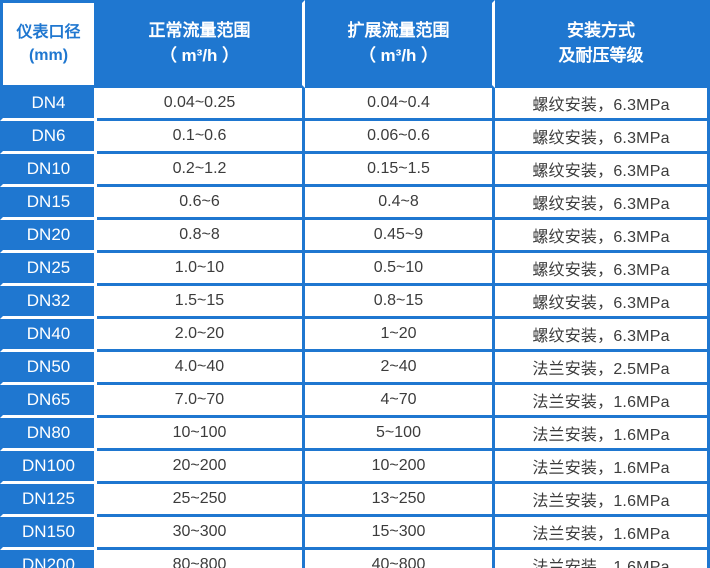 Image resolution: width=710 pixels, height=568 pixels. Describe the element at coordinates (400, 104) in the screenshot. I see `cell-extended-flow: 0.04~0.4` at that location.